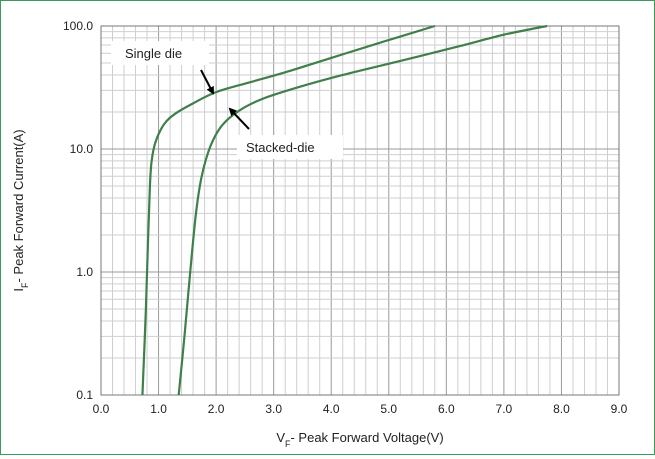 This screenshot has width=655, height=459. Describe the element at coordinates (216, 409) in the screenshot. I see `x-tick-label: 2.0` at that location.